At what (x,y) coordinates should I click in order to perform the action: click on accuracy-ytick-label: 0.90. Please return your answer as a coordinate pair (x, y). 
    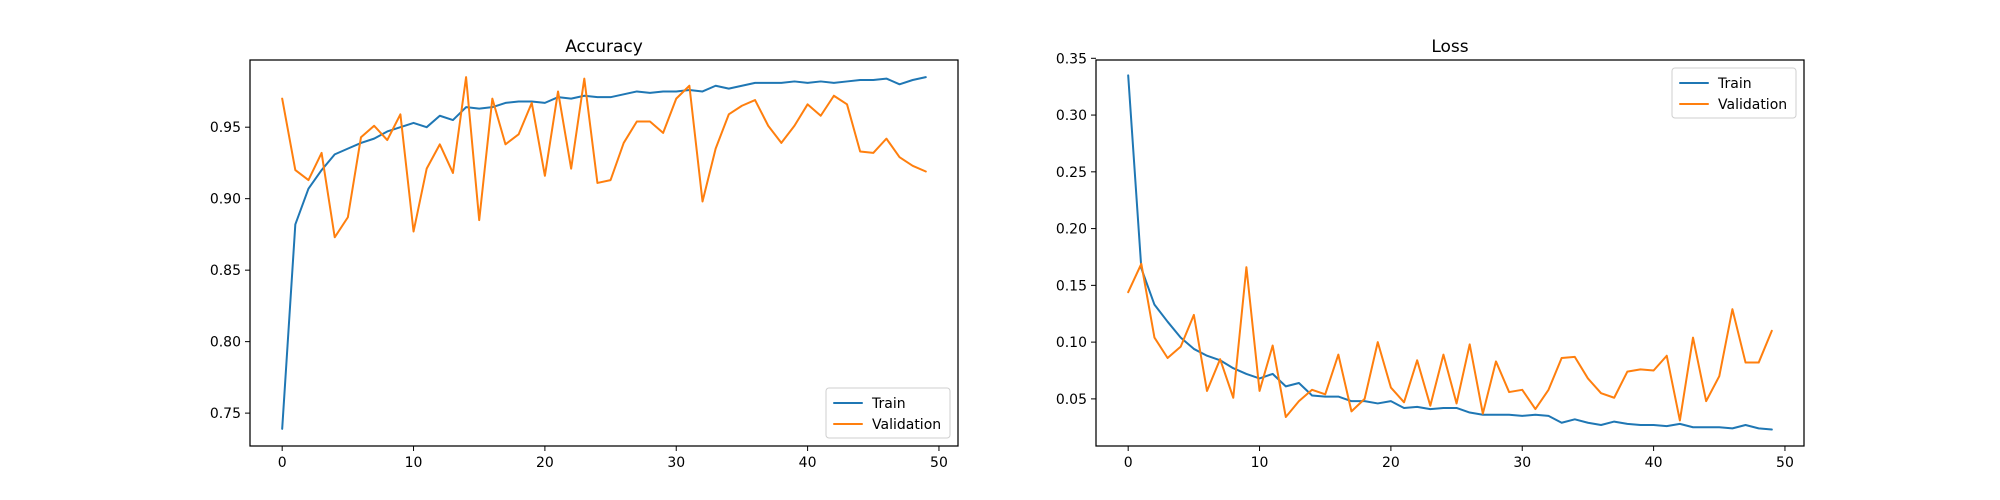
    Looking at the image, I should click on (225, 200).